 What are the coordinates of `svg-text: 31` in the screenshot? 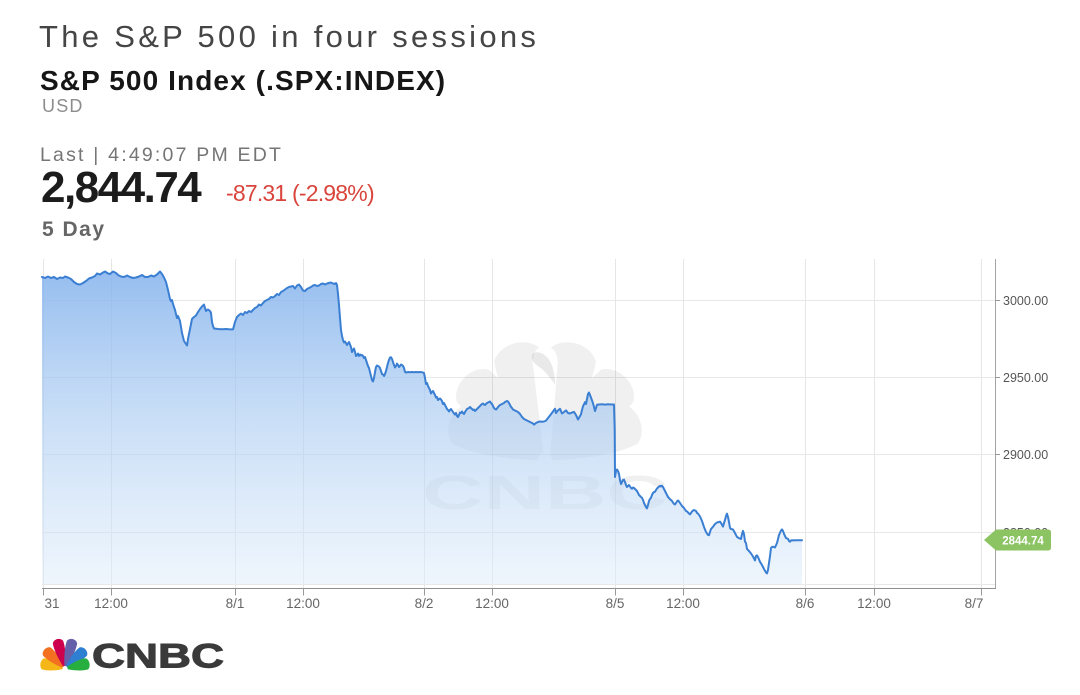 It's located at (51, 603).